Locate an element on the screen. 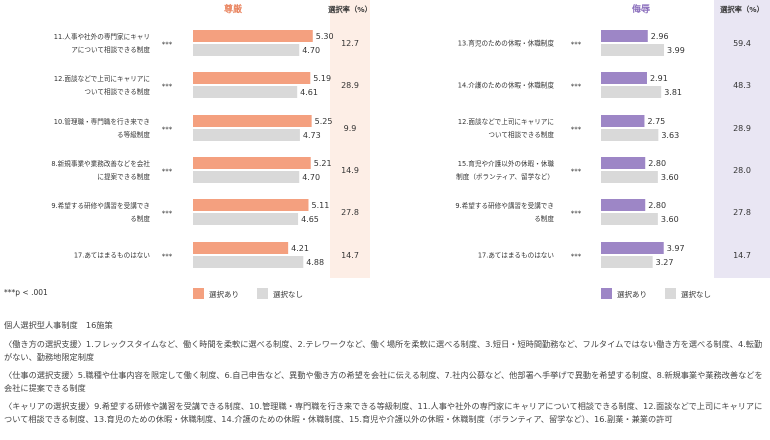 This screenshot has width=770, height=440. insult-value-label-not-selected: 3.81 is located at coordinates (673, 92).